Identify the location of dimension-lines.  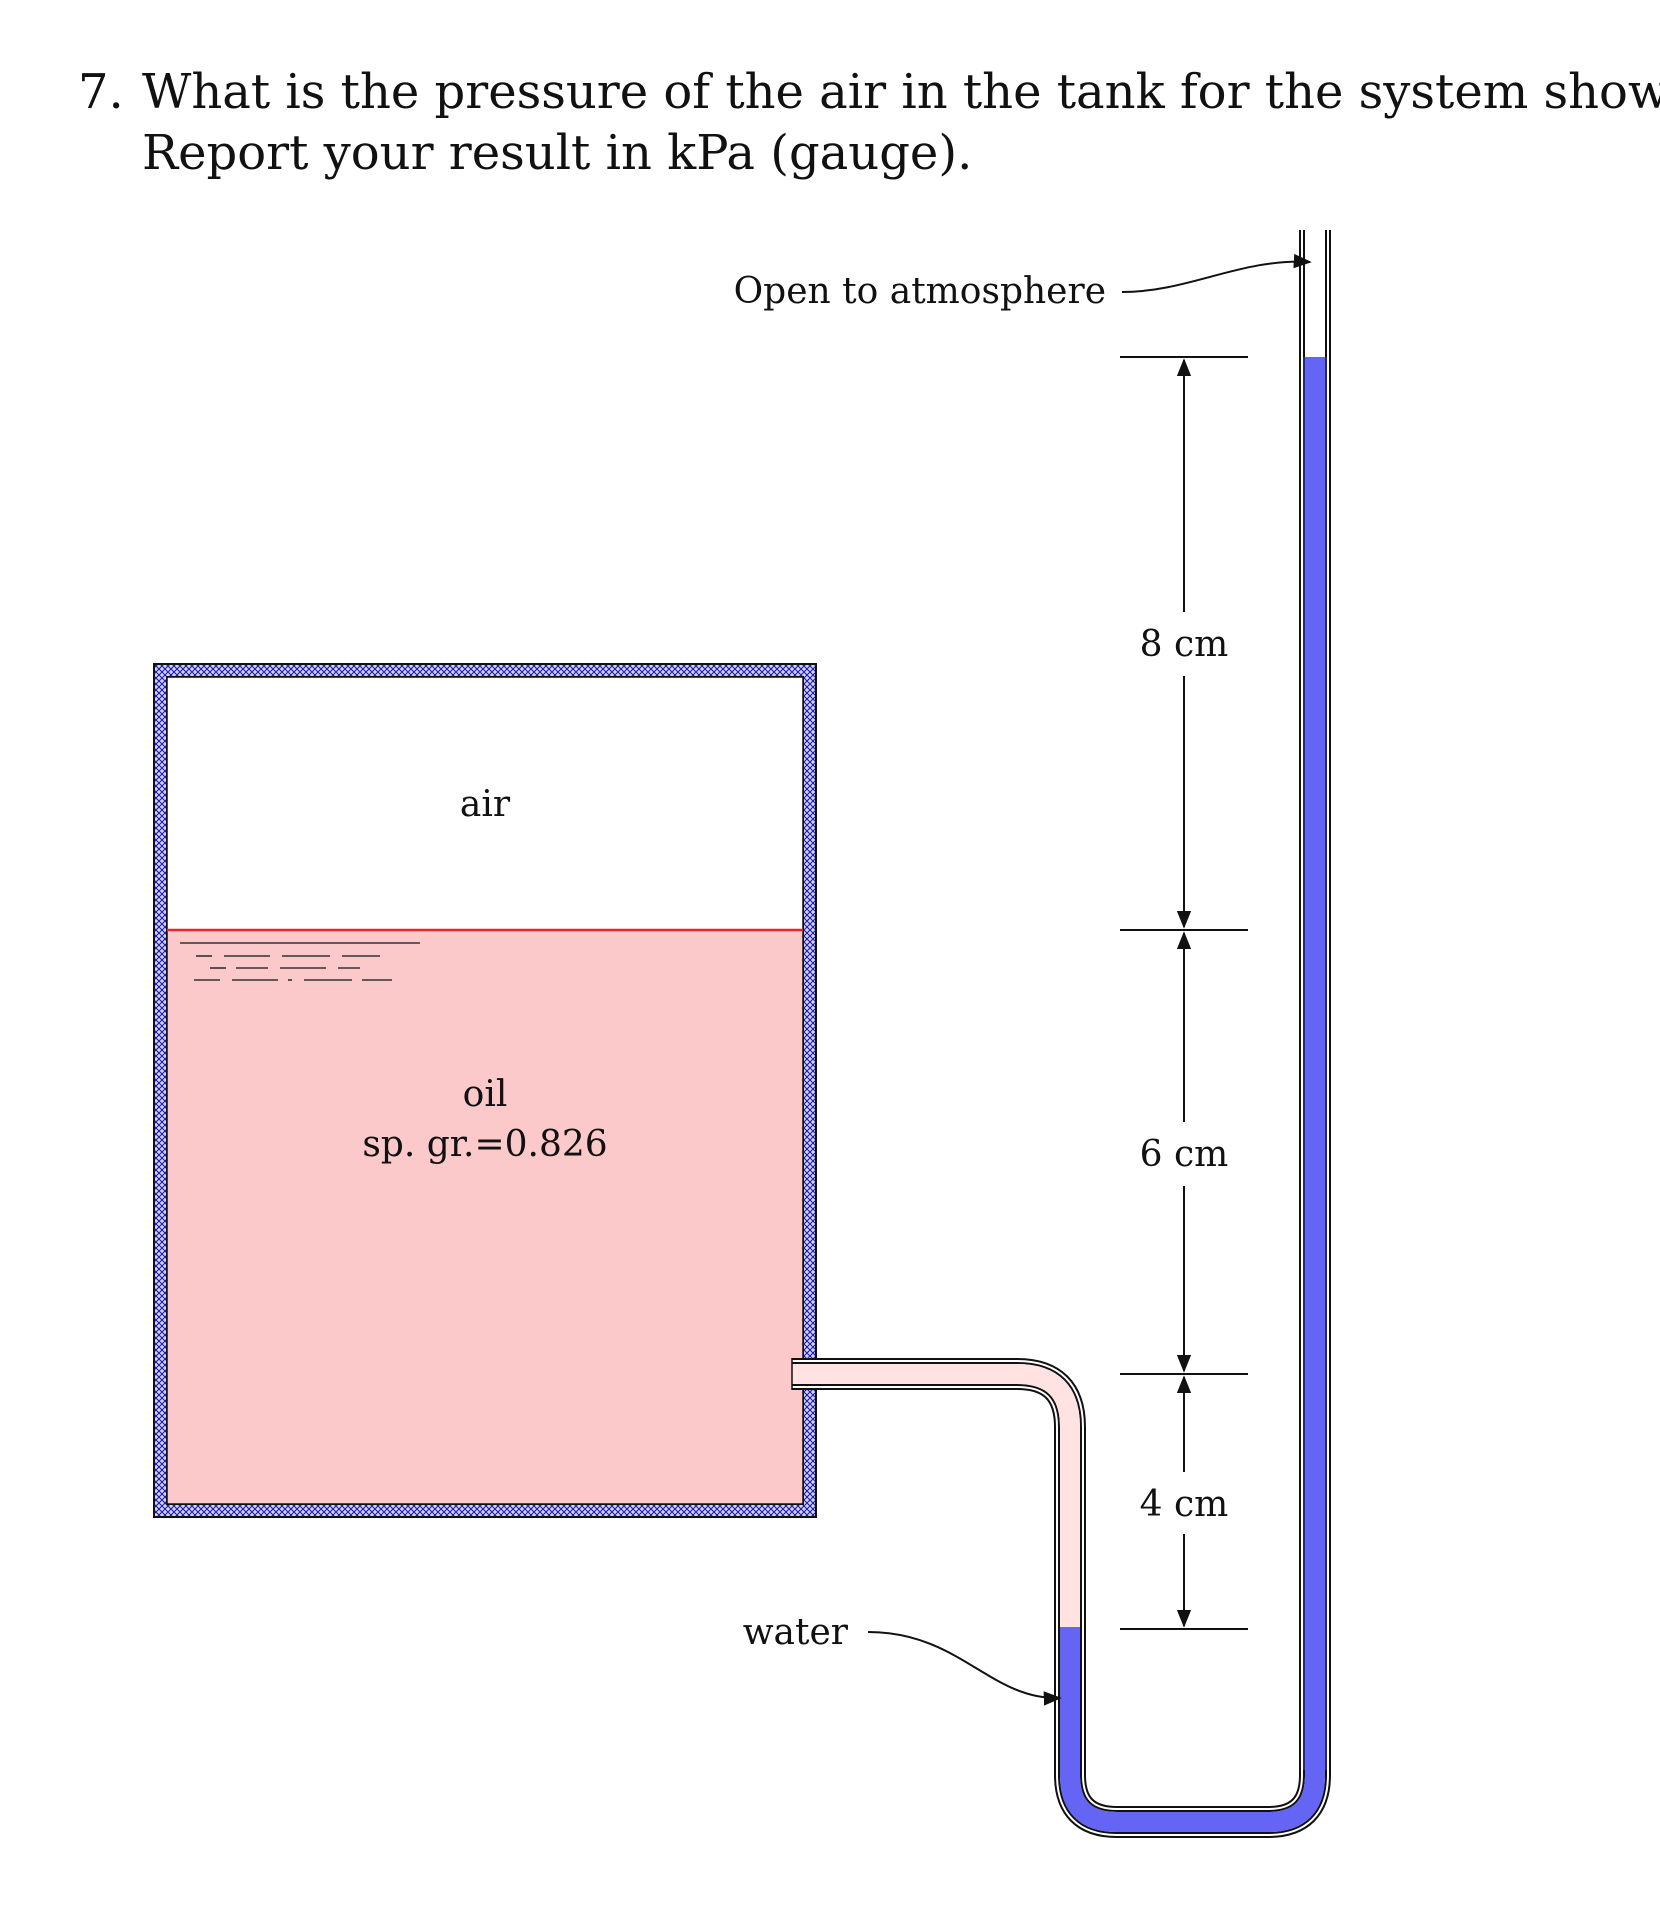
(1184, 993).